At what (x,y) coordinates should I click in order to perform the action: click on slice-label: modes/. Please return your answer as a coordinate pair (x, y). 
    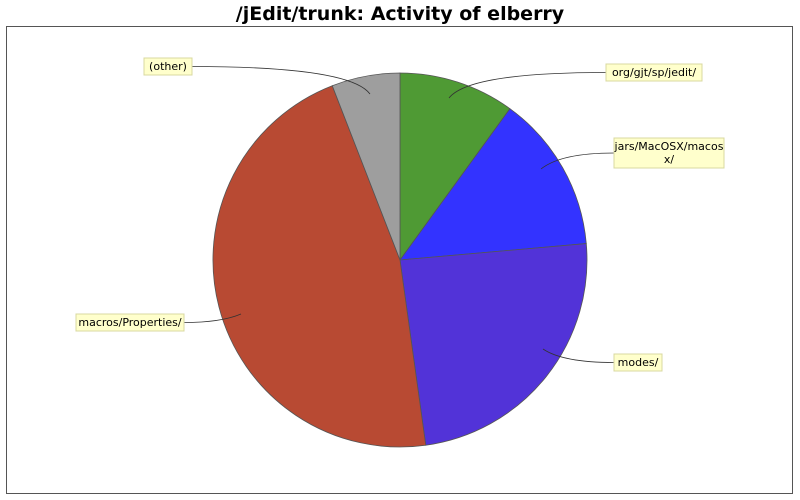
    Looking at the image, I should click on (638, 362).